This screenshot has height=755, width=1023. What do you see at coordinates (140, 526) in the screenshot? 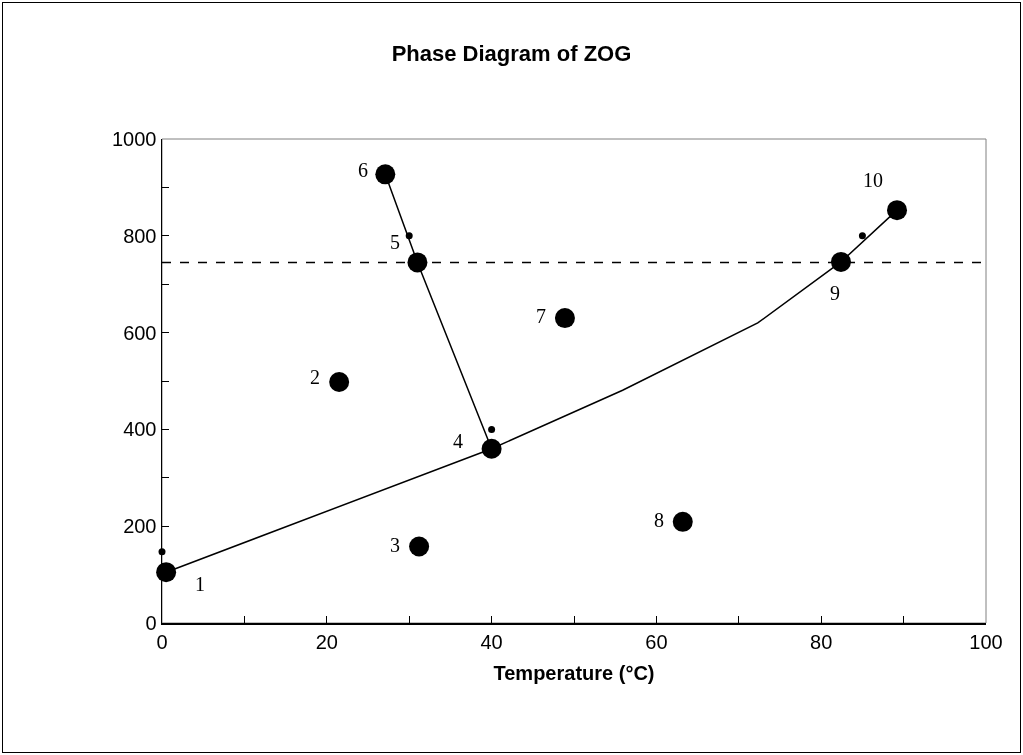
I see `y-tick-label: 200` at bounding box center [140, 526].